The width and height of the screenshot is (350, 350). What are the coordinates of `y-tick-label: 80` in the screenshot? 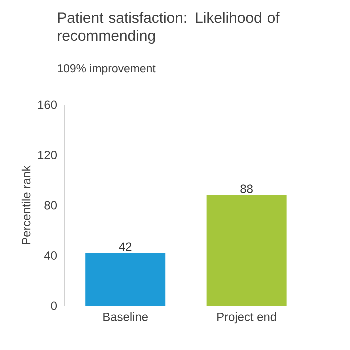 It's located at (51, 205).